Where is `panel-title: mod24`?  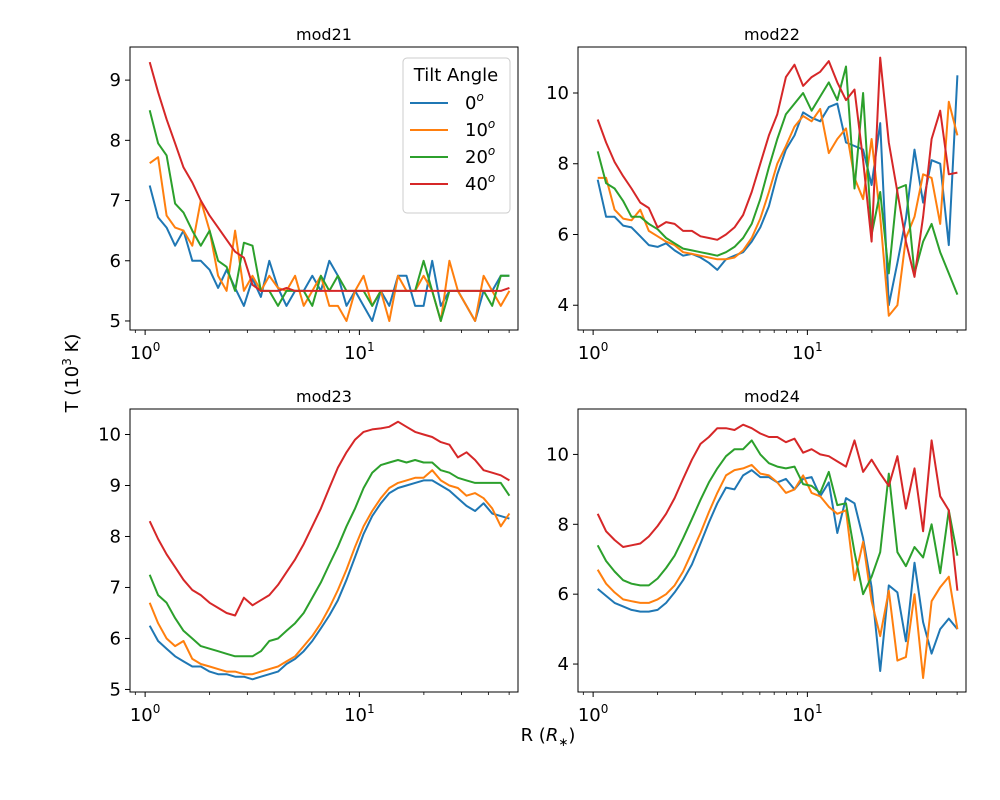 panel-title: mod24 is located at coordinates (772, 396).